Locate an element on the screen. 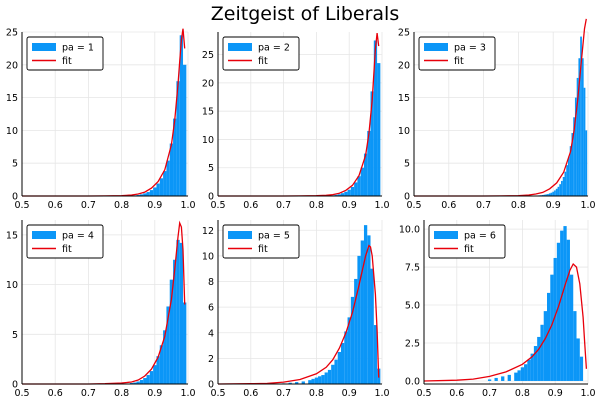 Image resolution: width=600 pixels, height=400 pixels. legend-label-hist: pa = 2 is located at coordinates (274, 48).